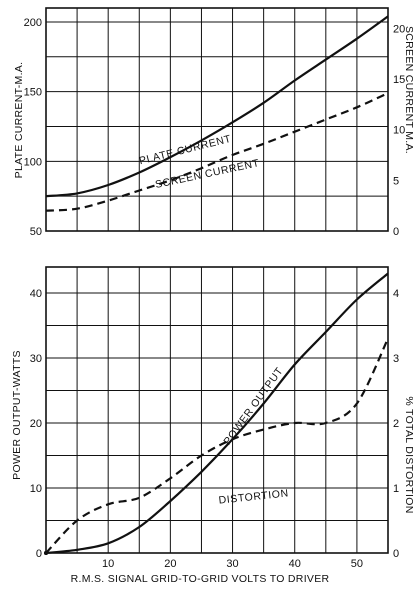 The height and width of the screenshot is (594, 420). I want to click on x-tick-label: 40, so click(295, 564).